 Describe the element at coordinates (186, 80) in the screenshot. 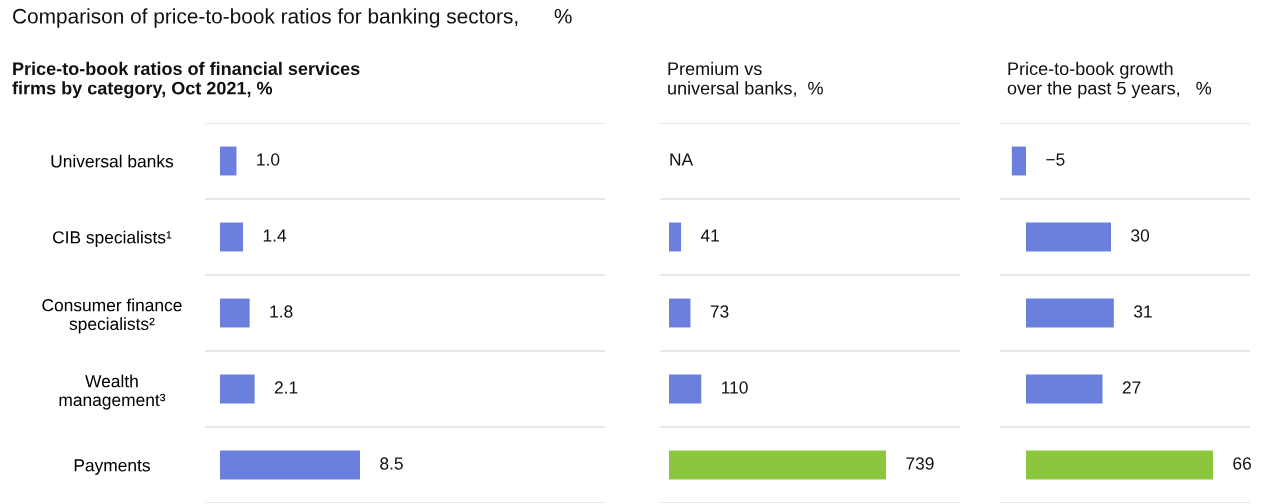

I see `chart-subtitle: Price-to-book ratios of financial services firms by category, Oct 2021, %` at that location.